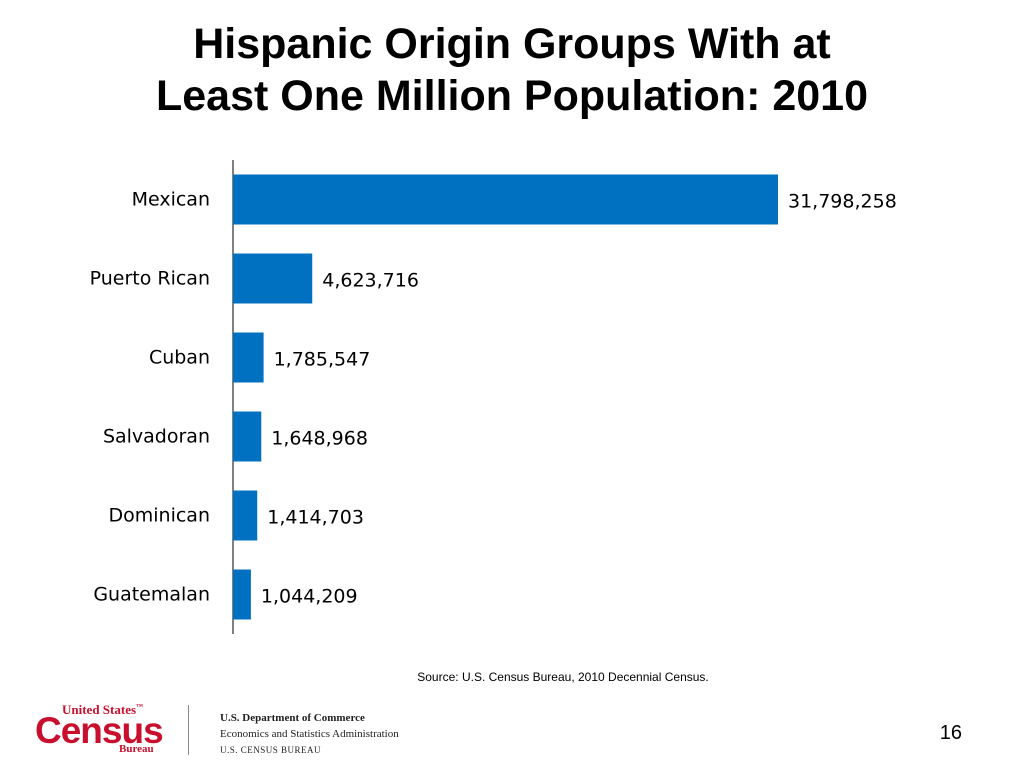 This screenshot has height=768, width=1024. Describe the element at coordinates (322, 360) in the screenshot. I see `data-label: 1,785,547` at that location.